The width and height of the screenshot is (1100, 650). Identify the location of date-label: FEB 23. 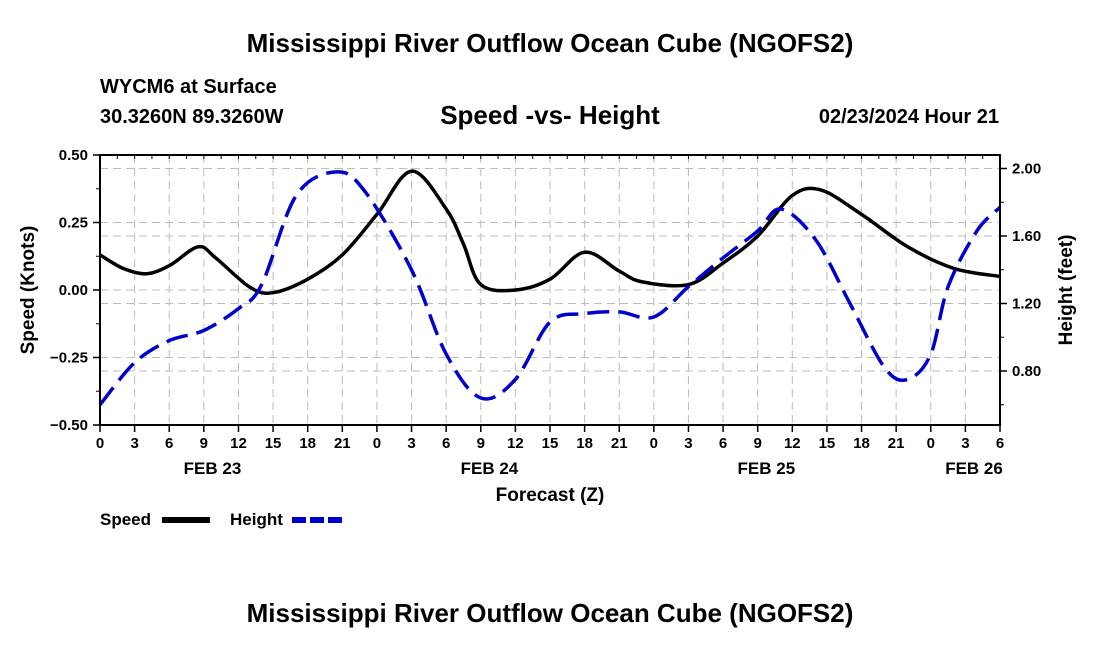
(213, 468).